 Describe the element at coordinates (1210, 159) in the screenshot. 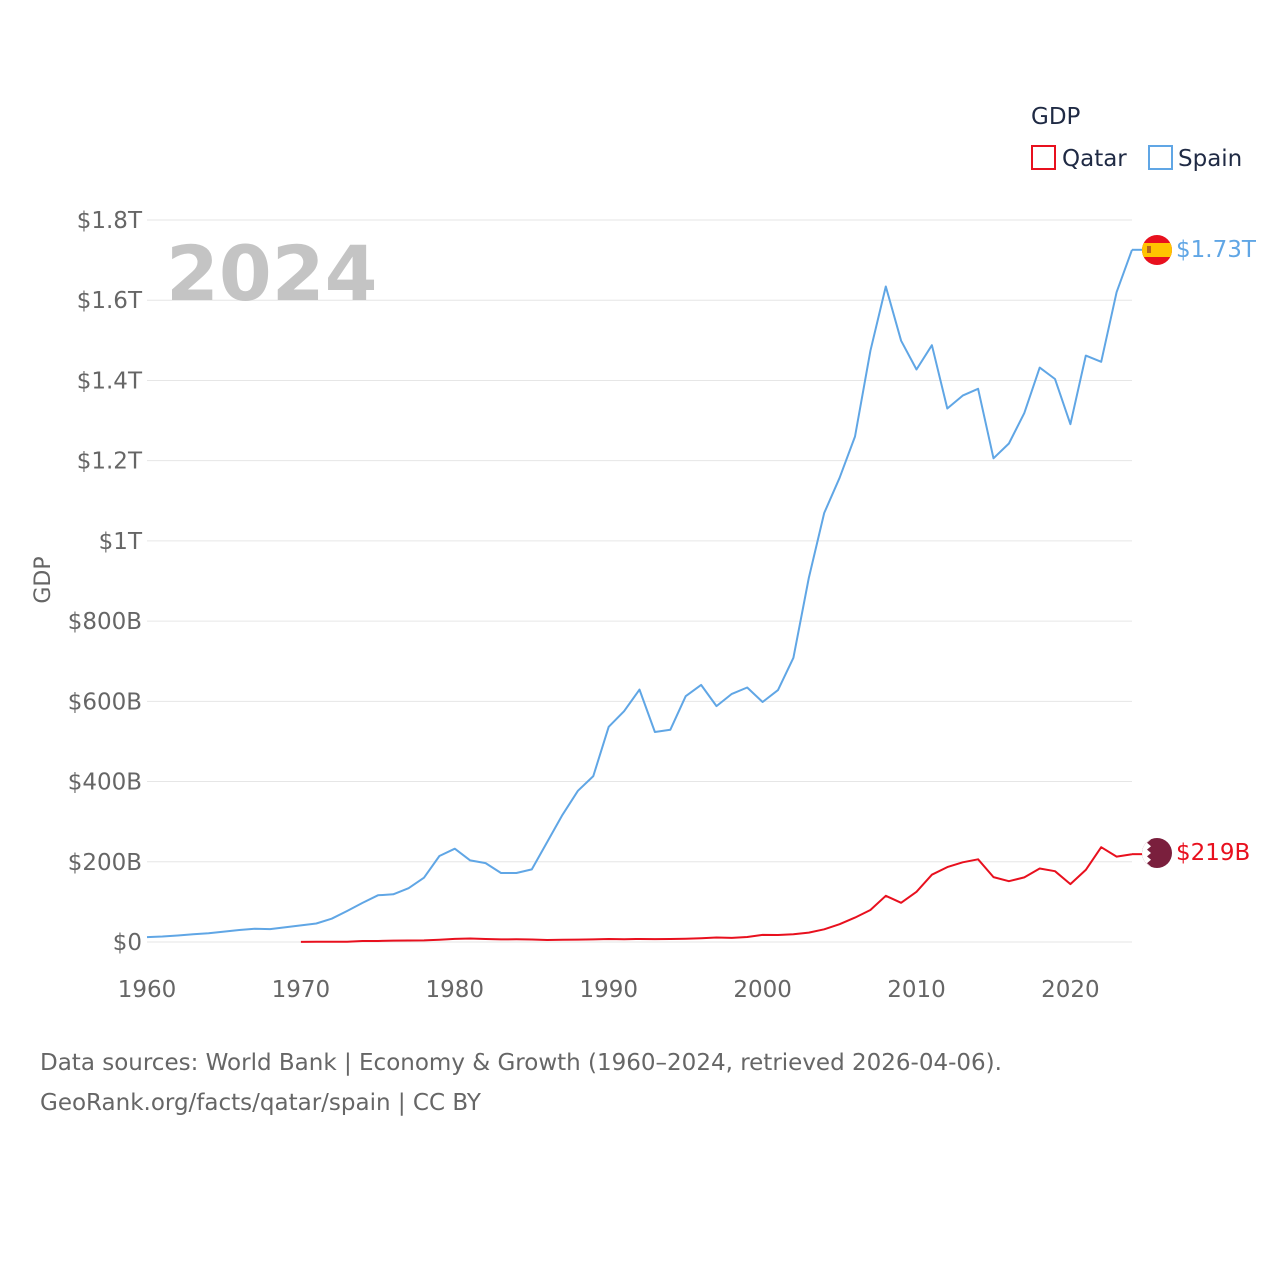

I see `legend-label-spain: Spain` at that location.